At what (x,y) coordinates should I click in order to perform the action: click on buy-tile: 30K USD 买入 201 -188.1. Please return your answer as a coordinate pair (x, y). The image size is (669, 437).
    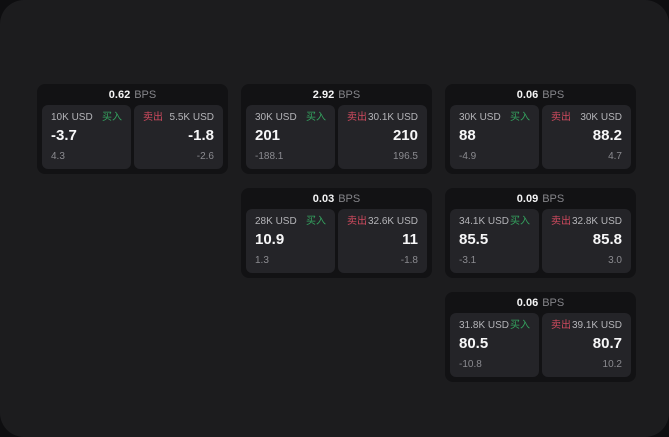
    Looking at the image, I should click on (290, 137).